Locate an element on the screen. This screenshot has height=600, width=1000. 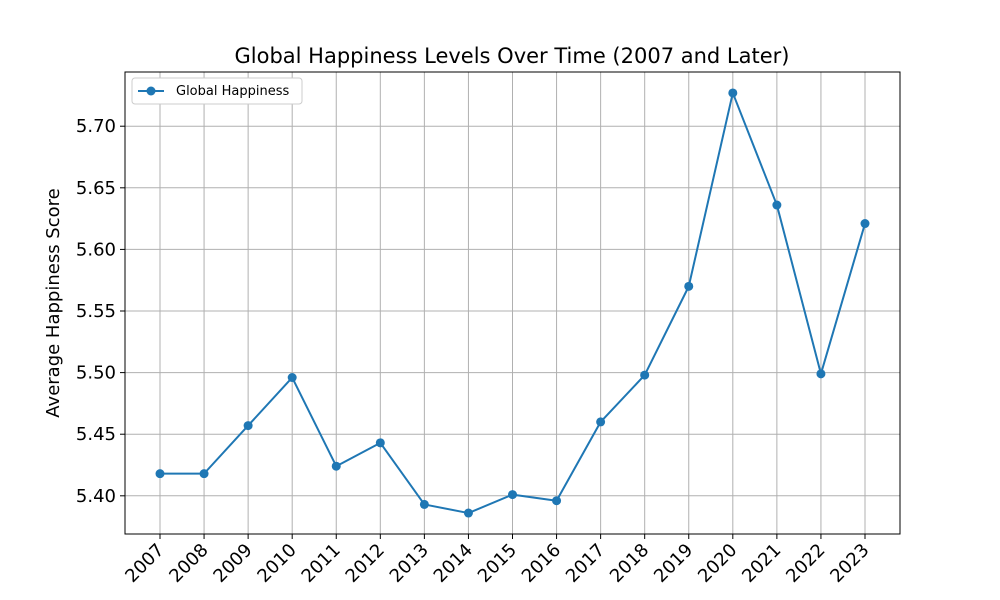
x-tick-label: 2019 is located at coordinates (673, 563).